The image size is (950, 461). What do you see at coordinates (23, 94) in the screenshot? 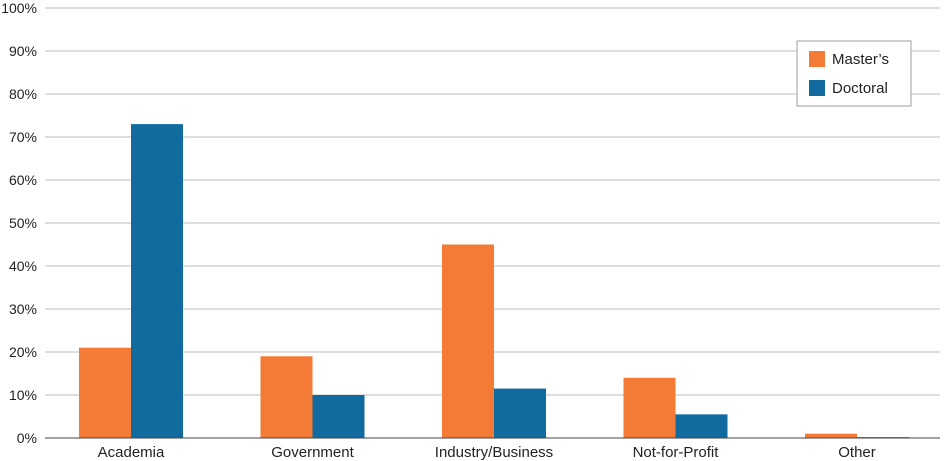
I see `y-tick-label: 80%` at bounding box center [23, 94].